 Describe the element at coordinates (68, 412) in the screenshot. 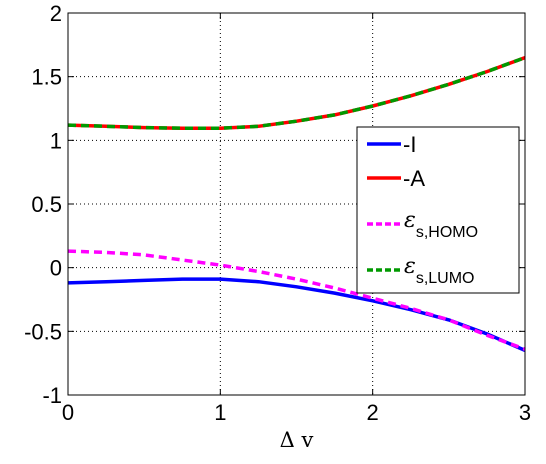

I see `x-tick-label: 0` at that location.